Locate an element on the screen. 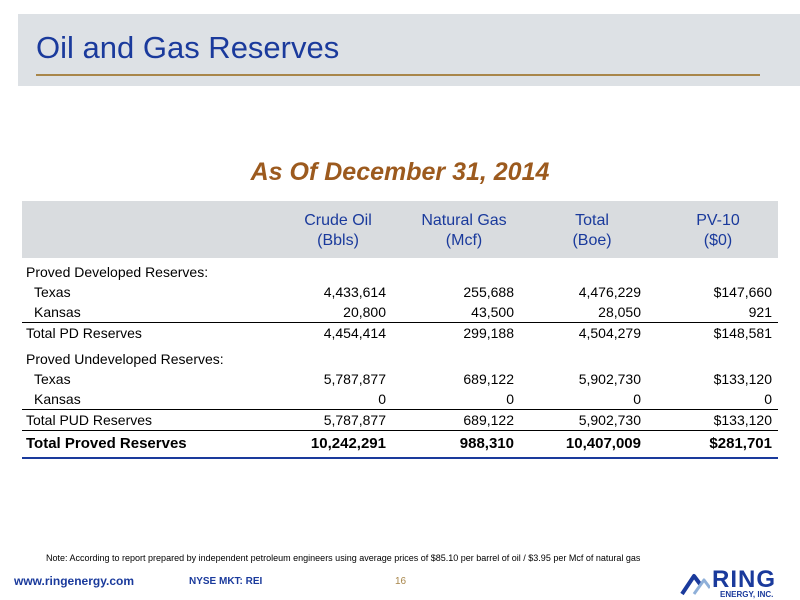  cell-crude-oil: 4,454,414 is located at coordinates (354, 333).